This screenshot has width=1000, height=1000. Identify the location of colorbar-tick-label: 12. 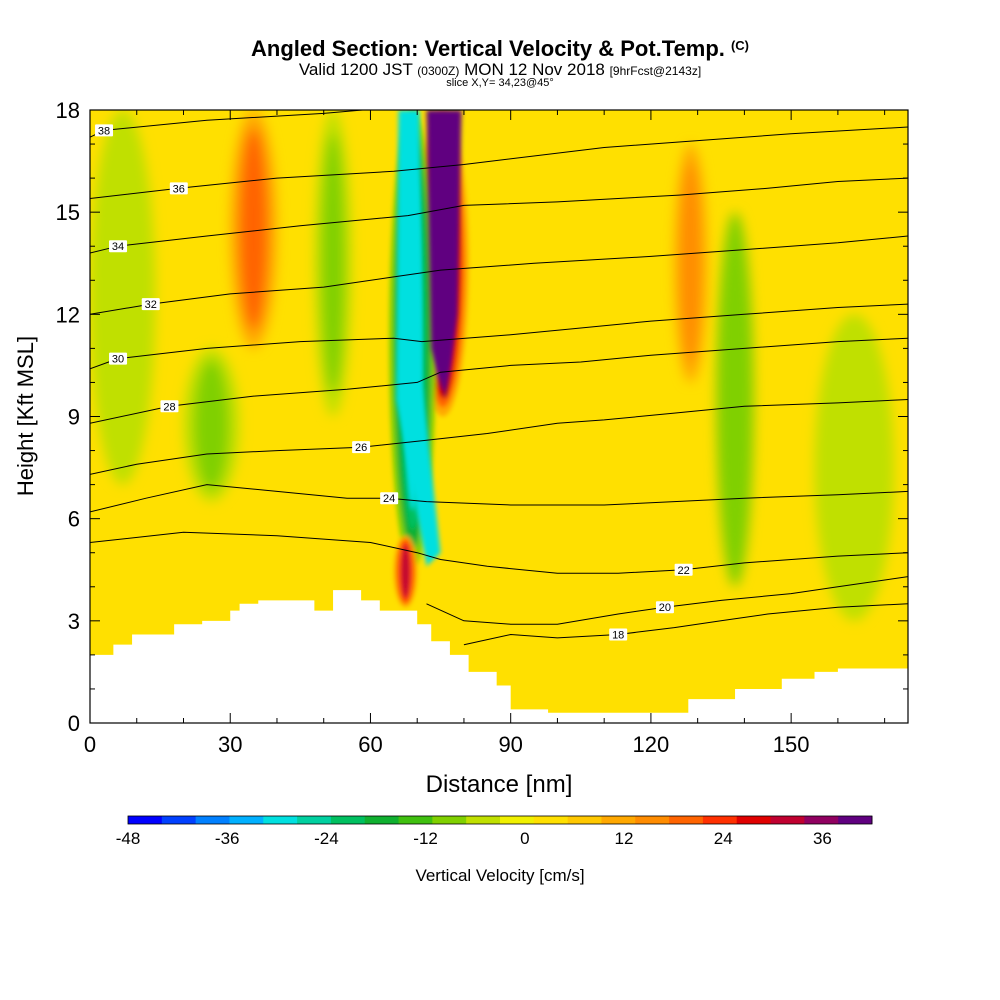
(624, 838).